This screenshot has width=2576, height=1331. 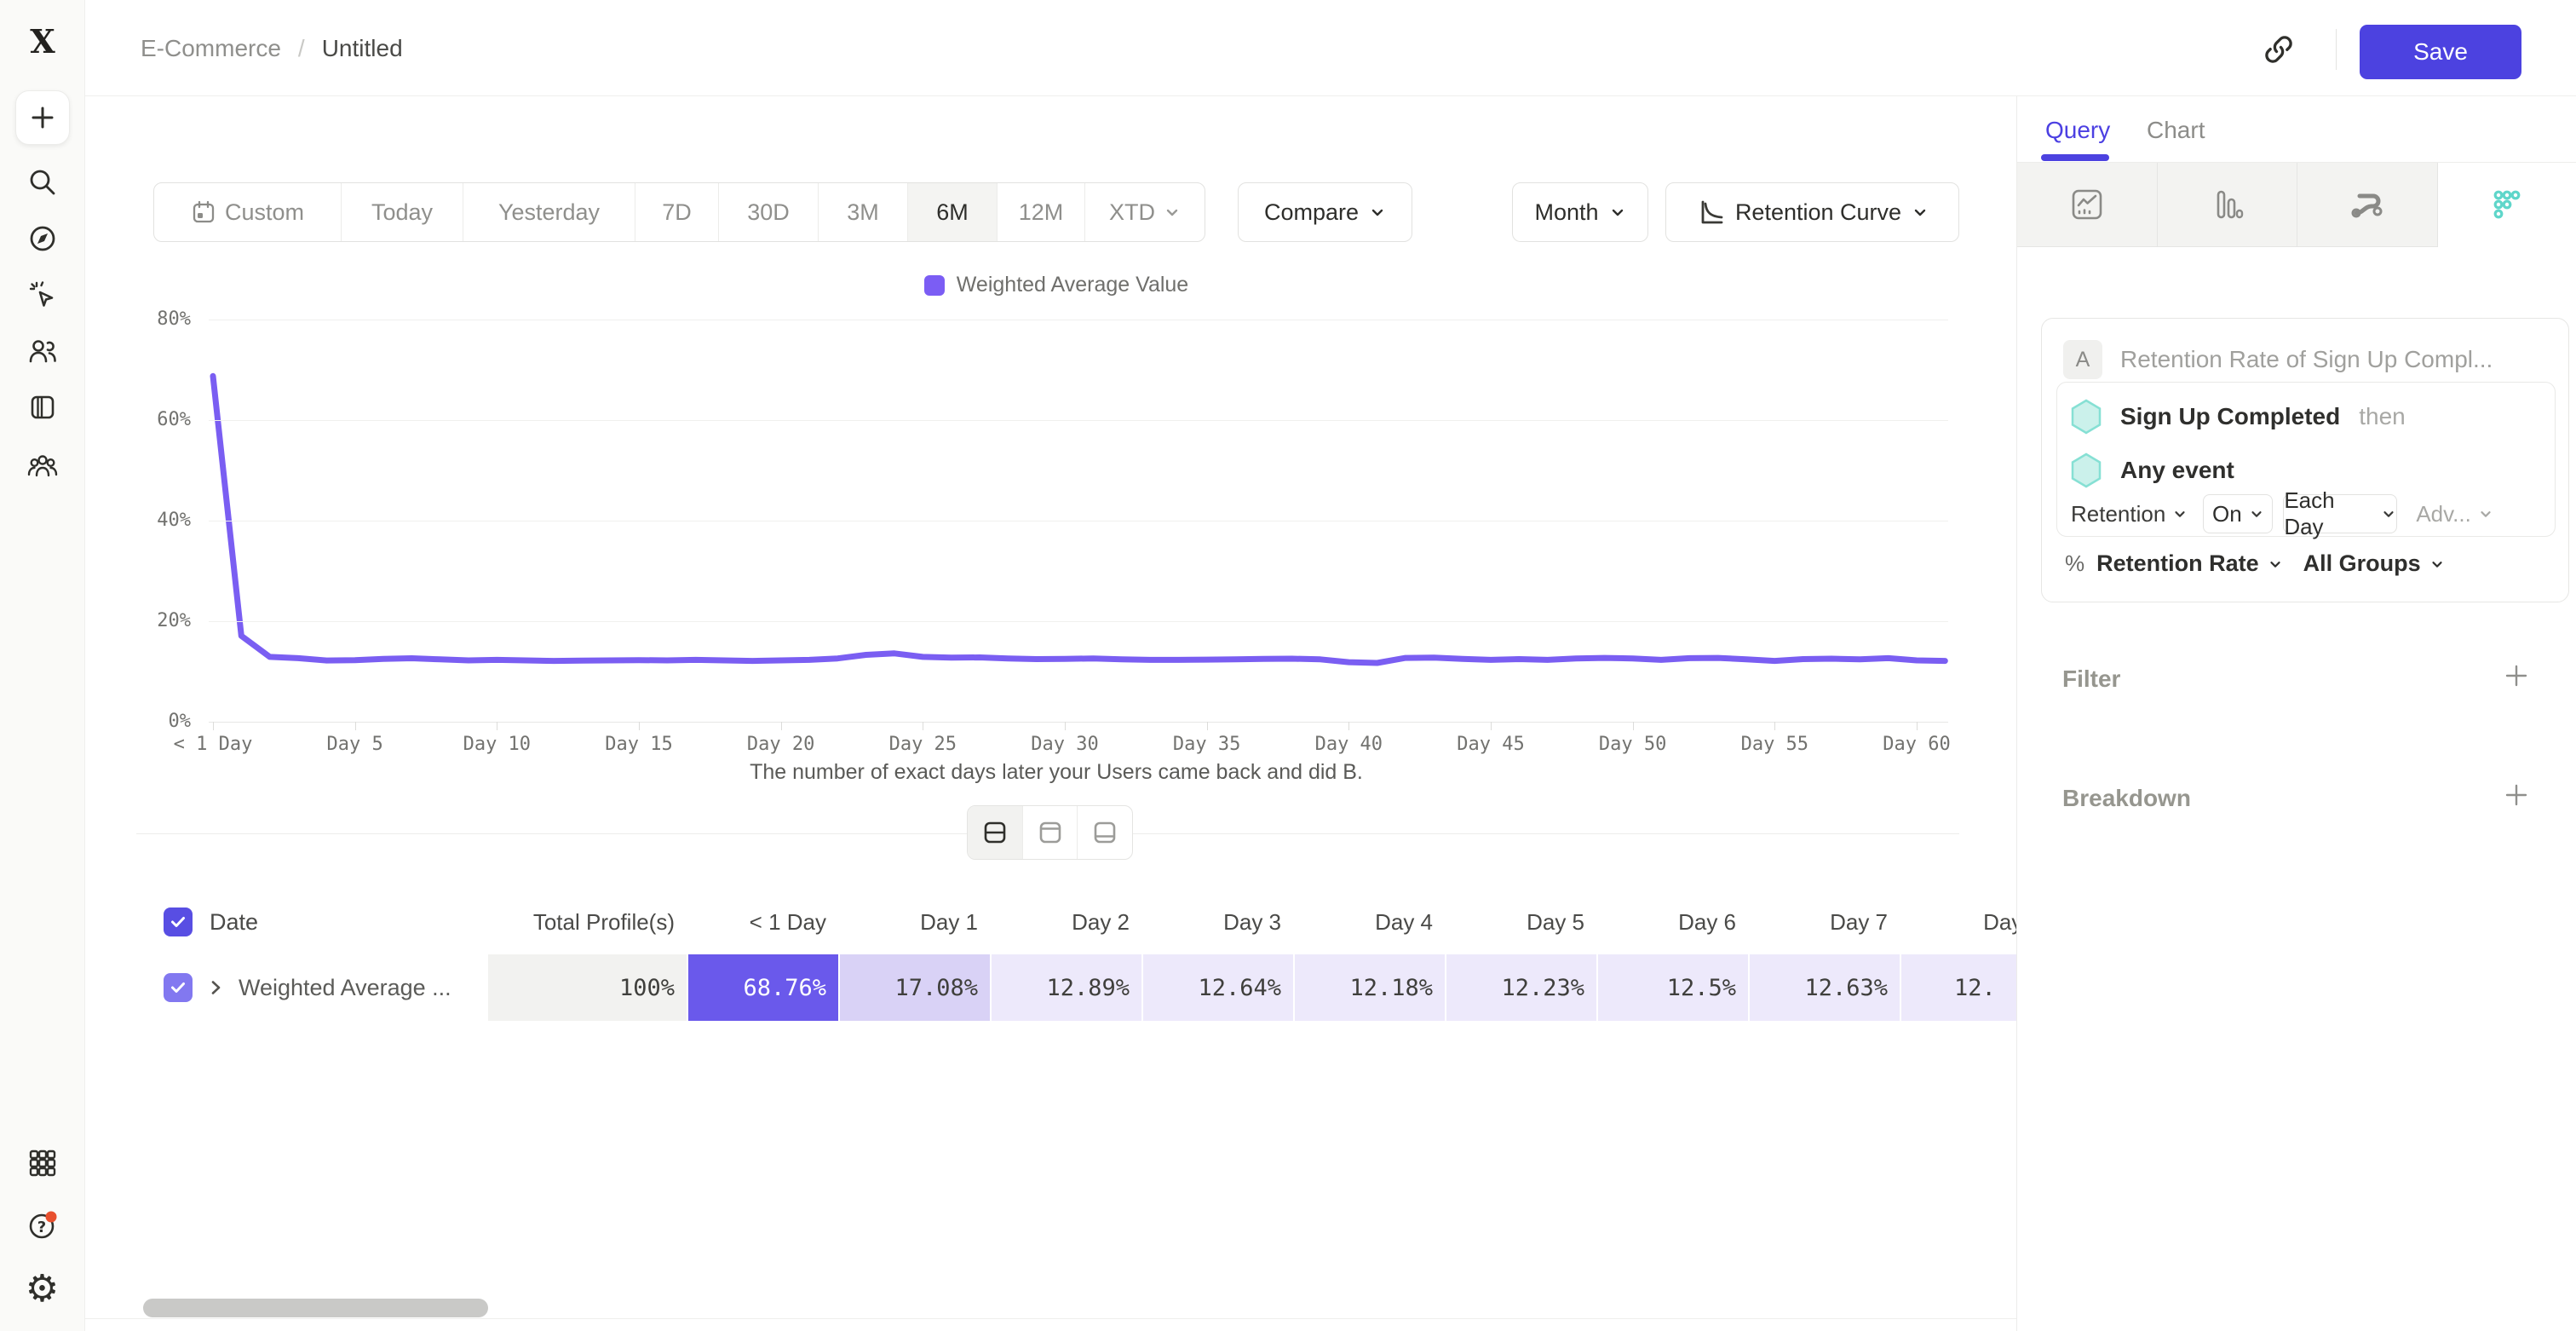 What do you see at coordinates (179, 987) in the screenshot?
I see `row-checkbox` at bounding box center [179, 987].